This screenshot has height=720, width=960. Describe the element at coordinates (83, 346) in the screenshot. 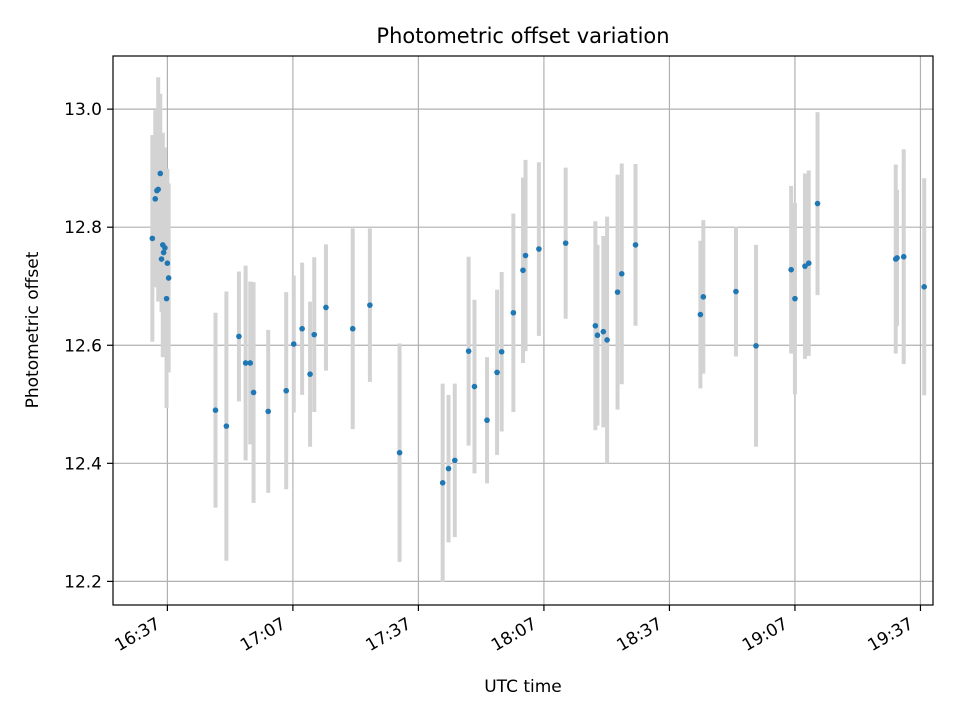

I see `y-tick-label: 12.6` at that location.